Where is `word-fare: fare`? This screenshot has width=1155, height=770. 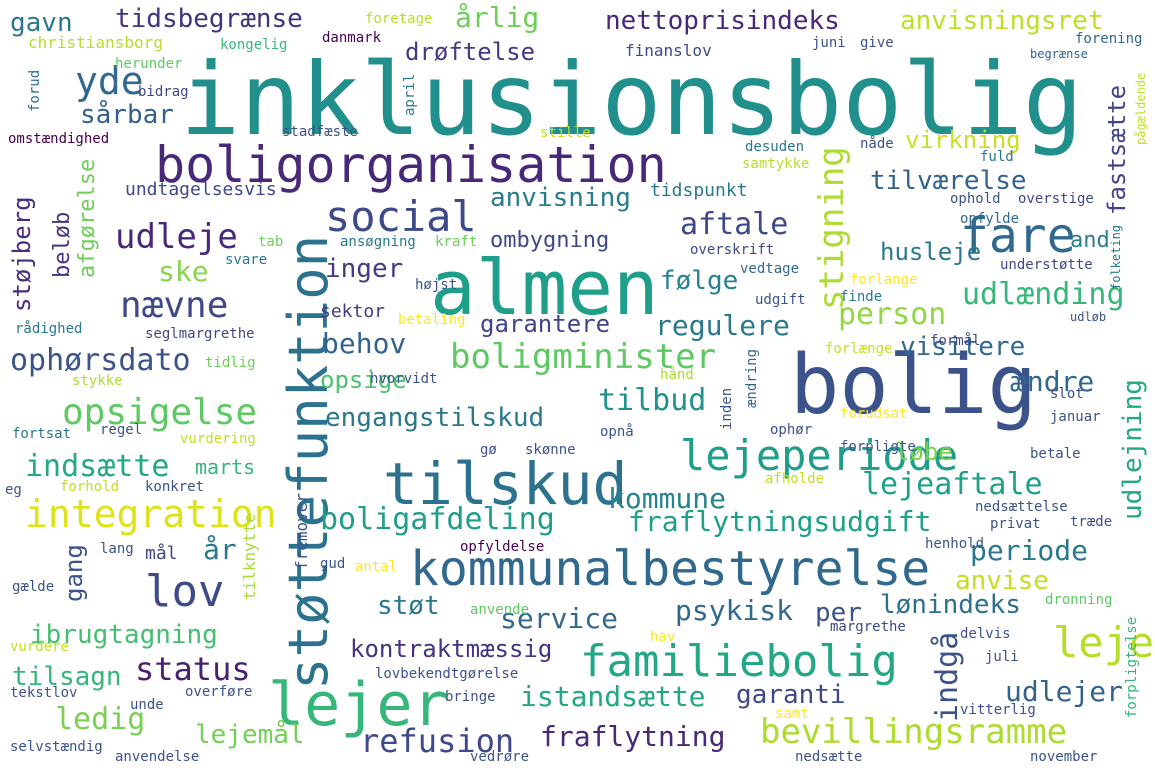
word-fare: fare is located at coordinates (1018, 236).